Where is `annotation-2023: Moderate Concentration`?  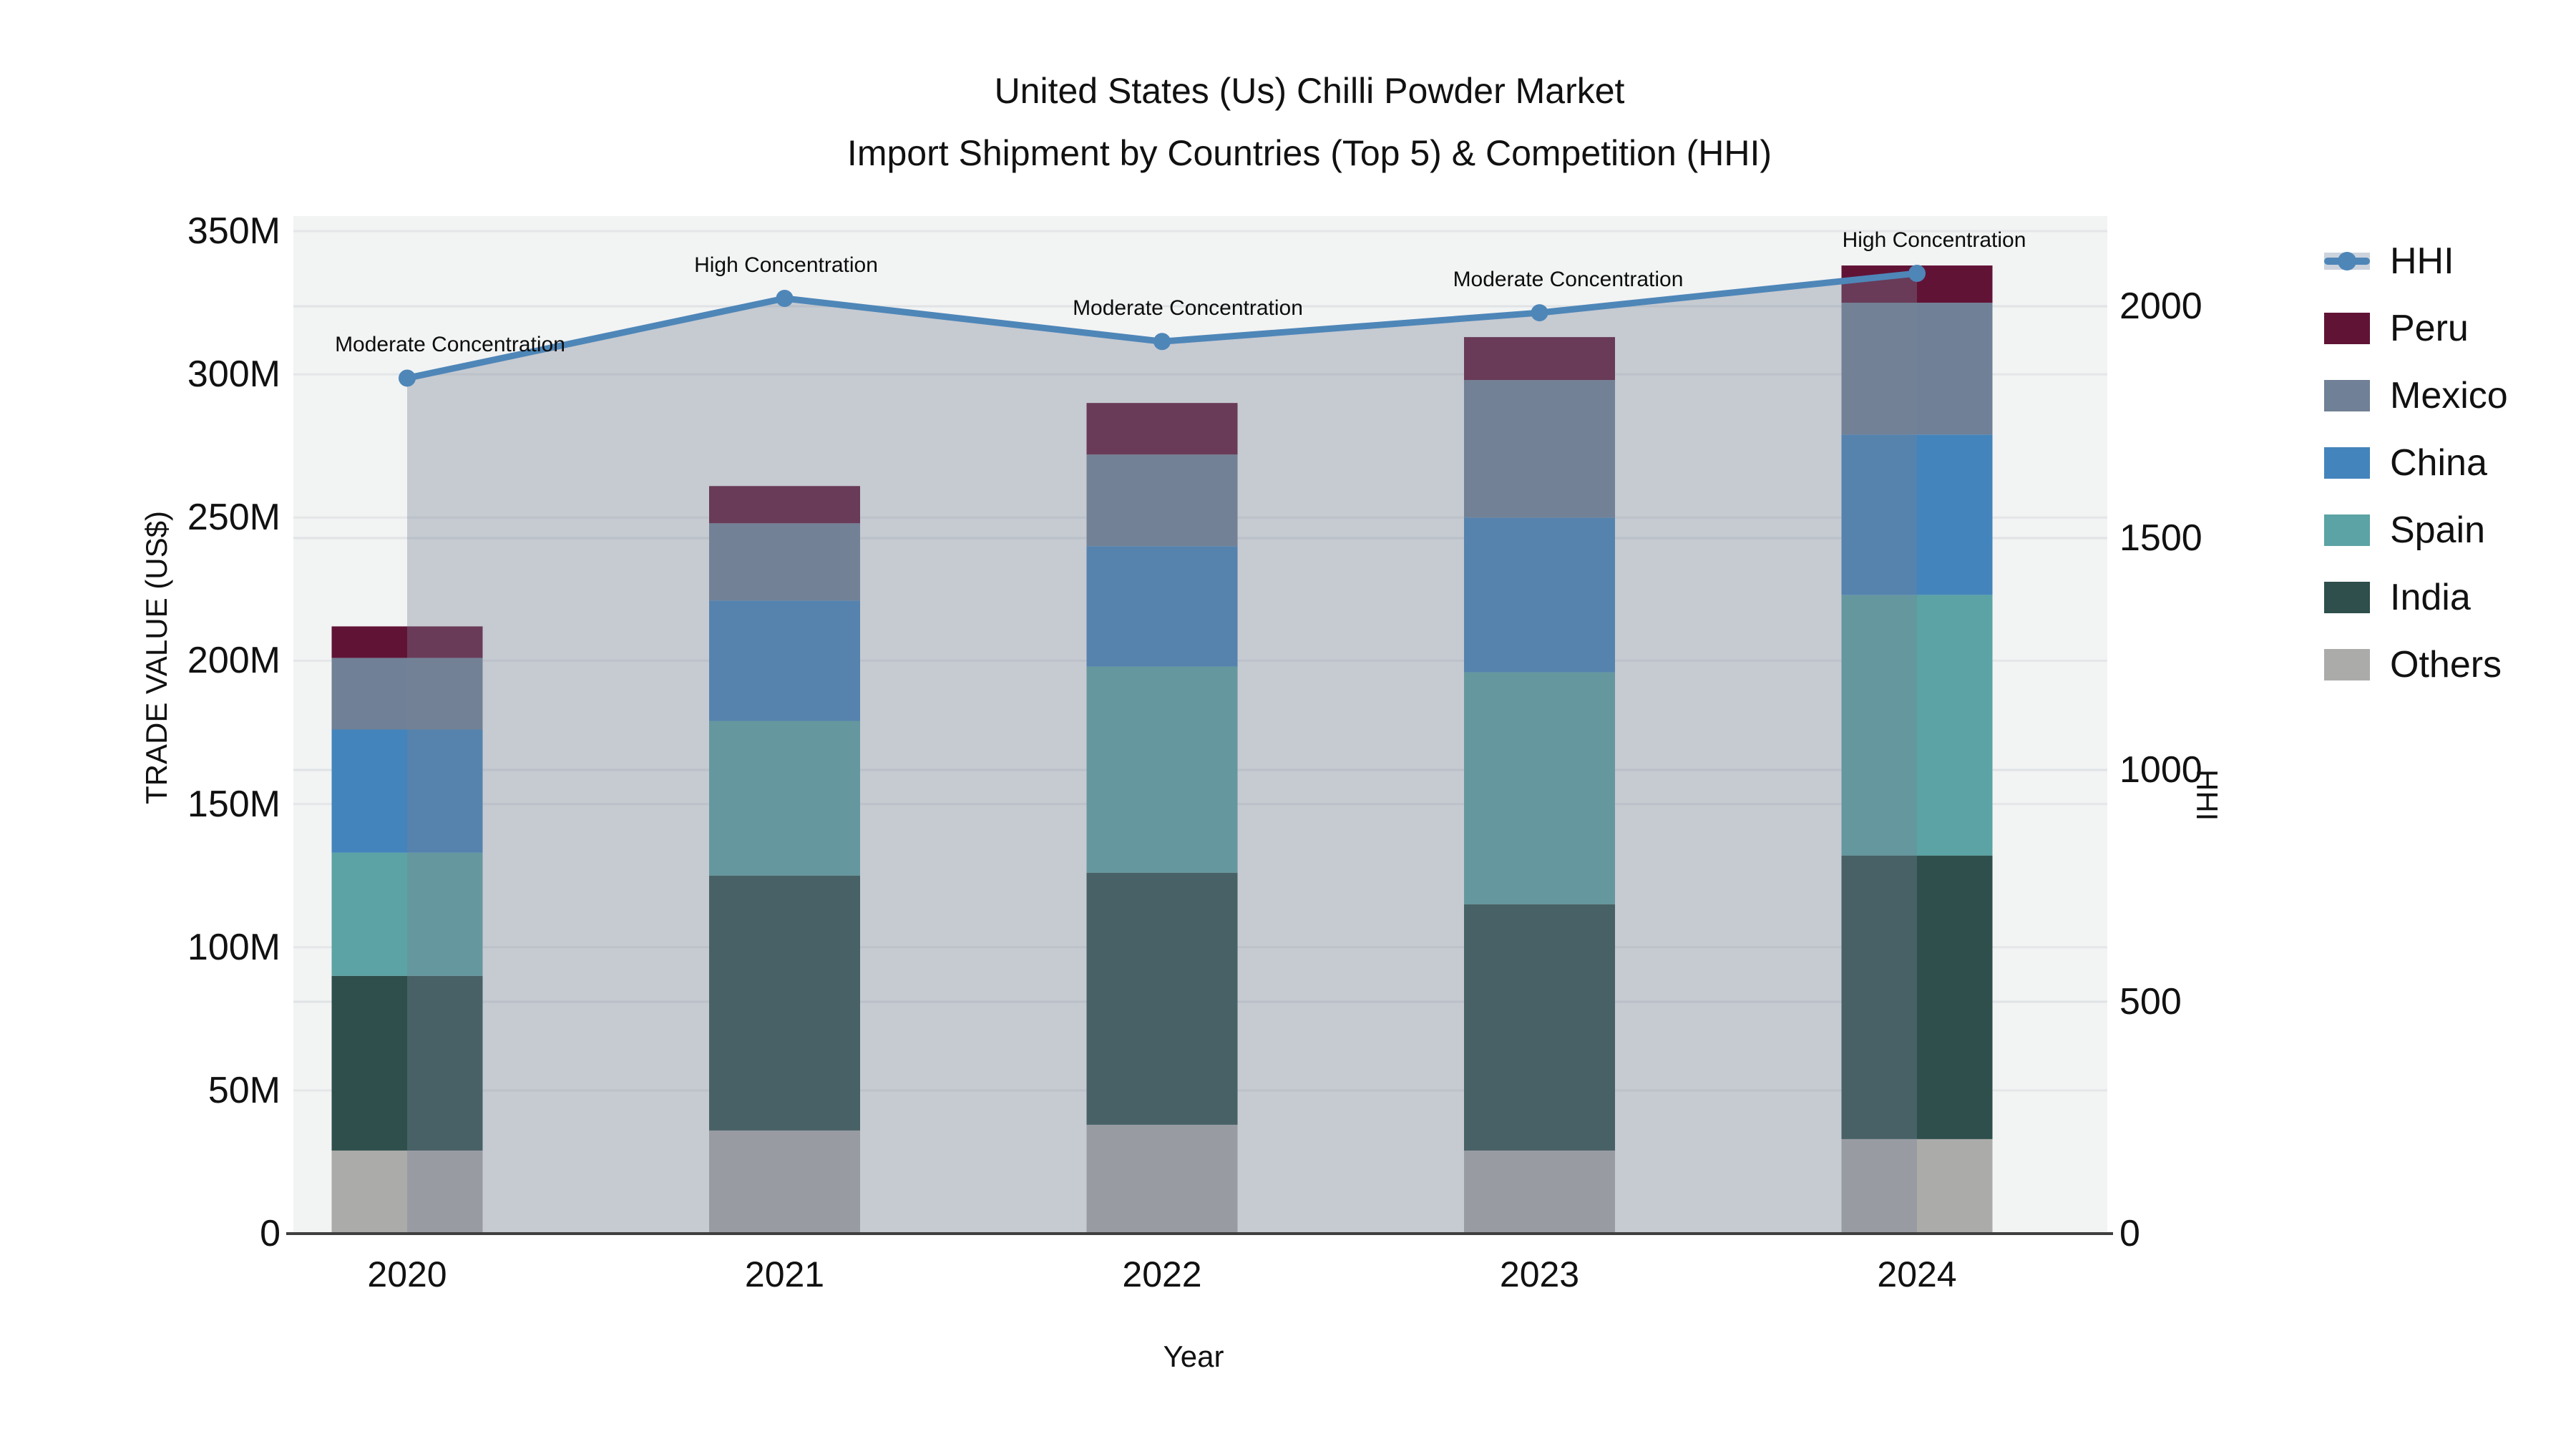 annotation-2023: Moderate Concentration is located at coordinates (1568, 280).